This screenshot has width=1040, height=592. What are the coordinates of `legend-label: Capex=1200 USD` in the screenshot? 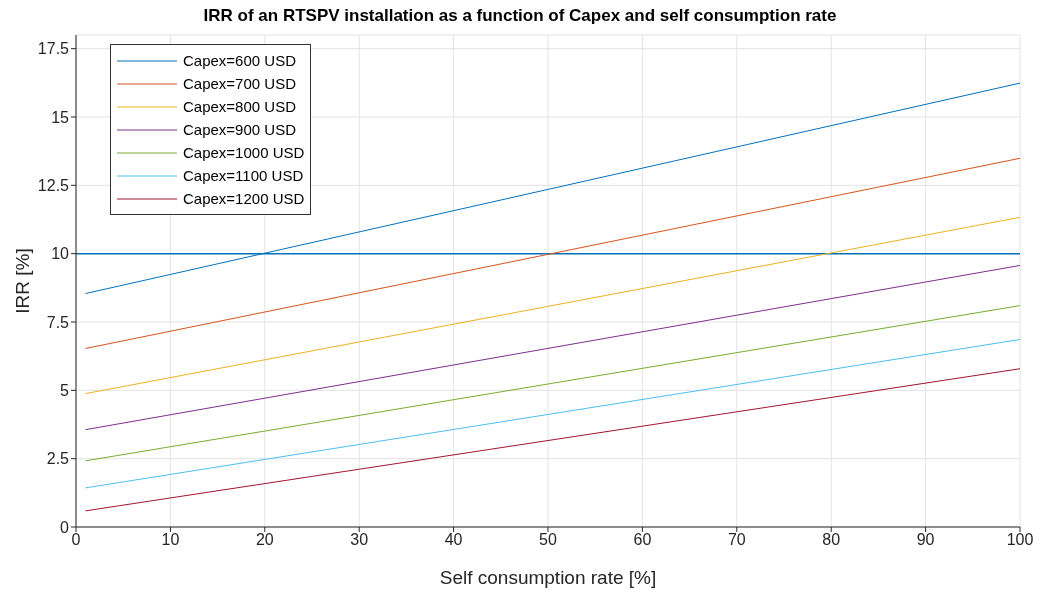 It's located at (244, 198).